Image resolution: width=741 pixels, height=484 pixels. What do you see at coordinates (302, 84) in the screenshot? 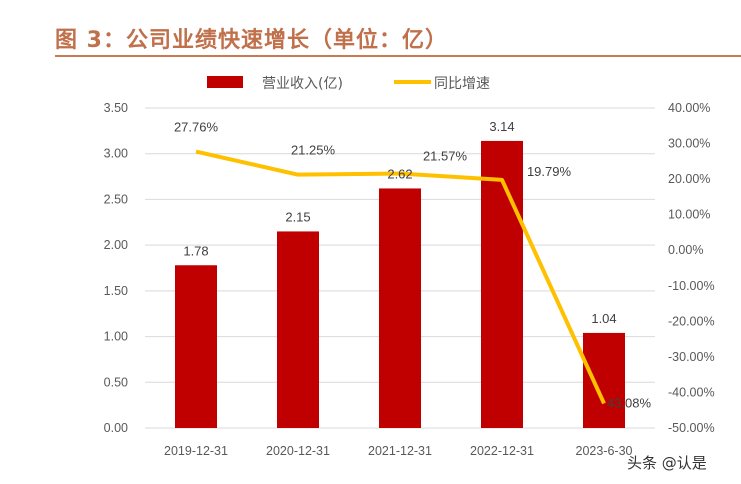
I see `legend-label-bar: 营业收入(亿)` at bounding box center [302, 84].